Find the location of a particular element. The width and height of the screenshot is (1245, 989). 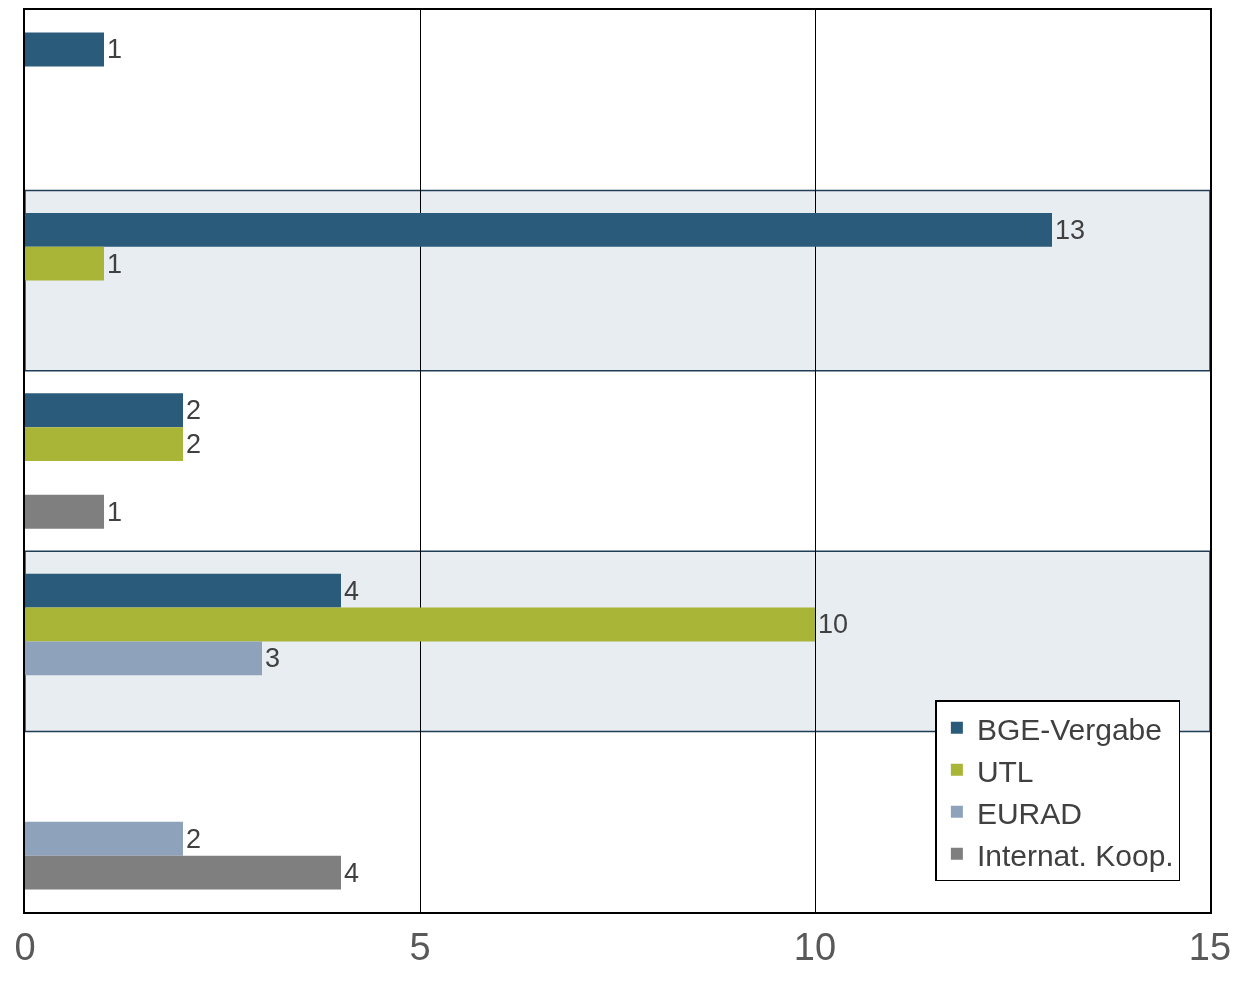

legend-label: EURAD is located at coordinates (1029, 813).